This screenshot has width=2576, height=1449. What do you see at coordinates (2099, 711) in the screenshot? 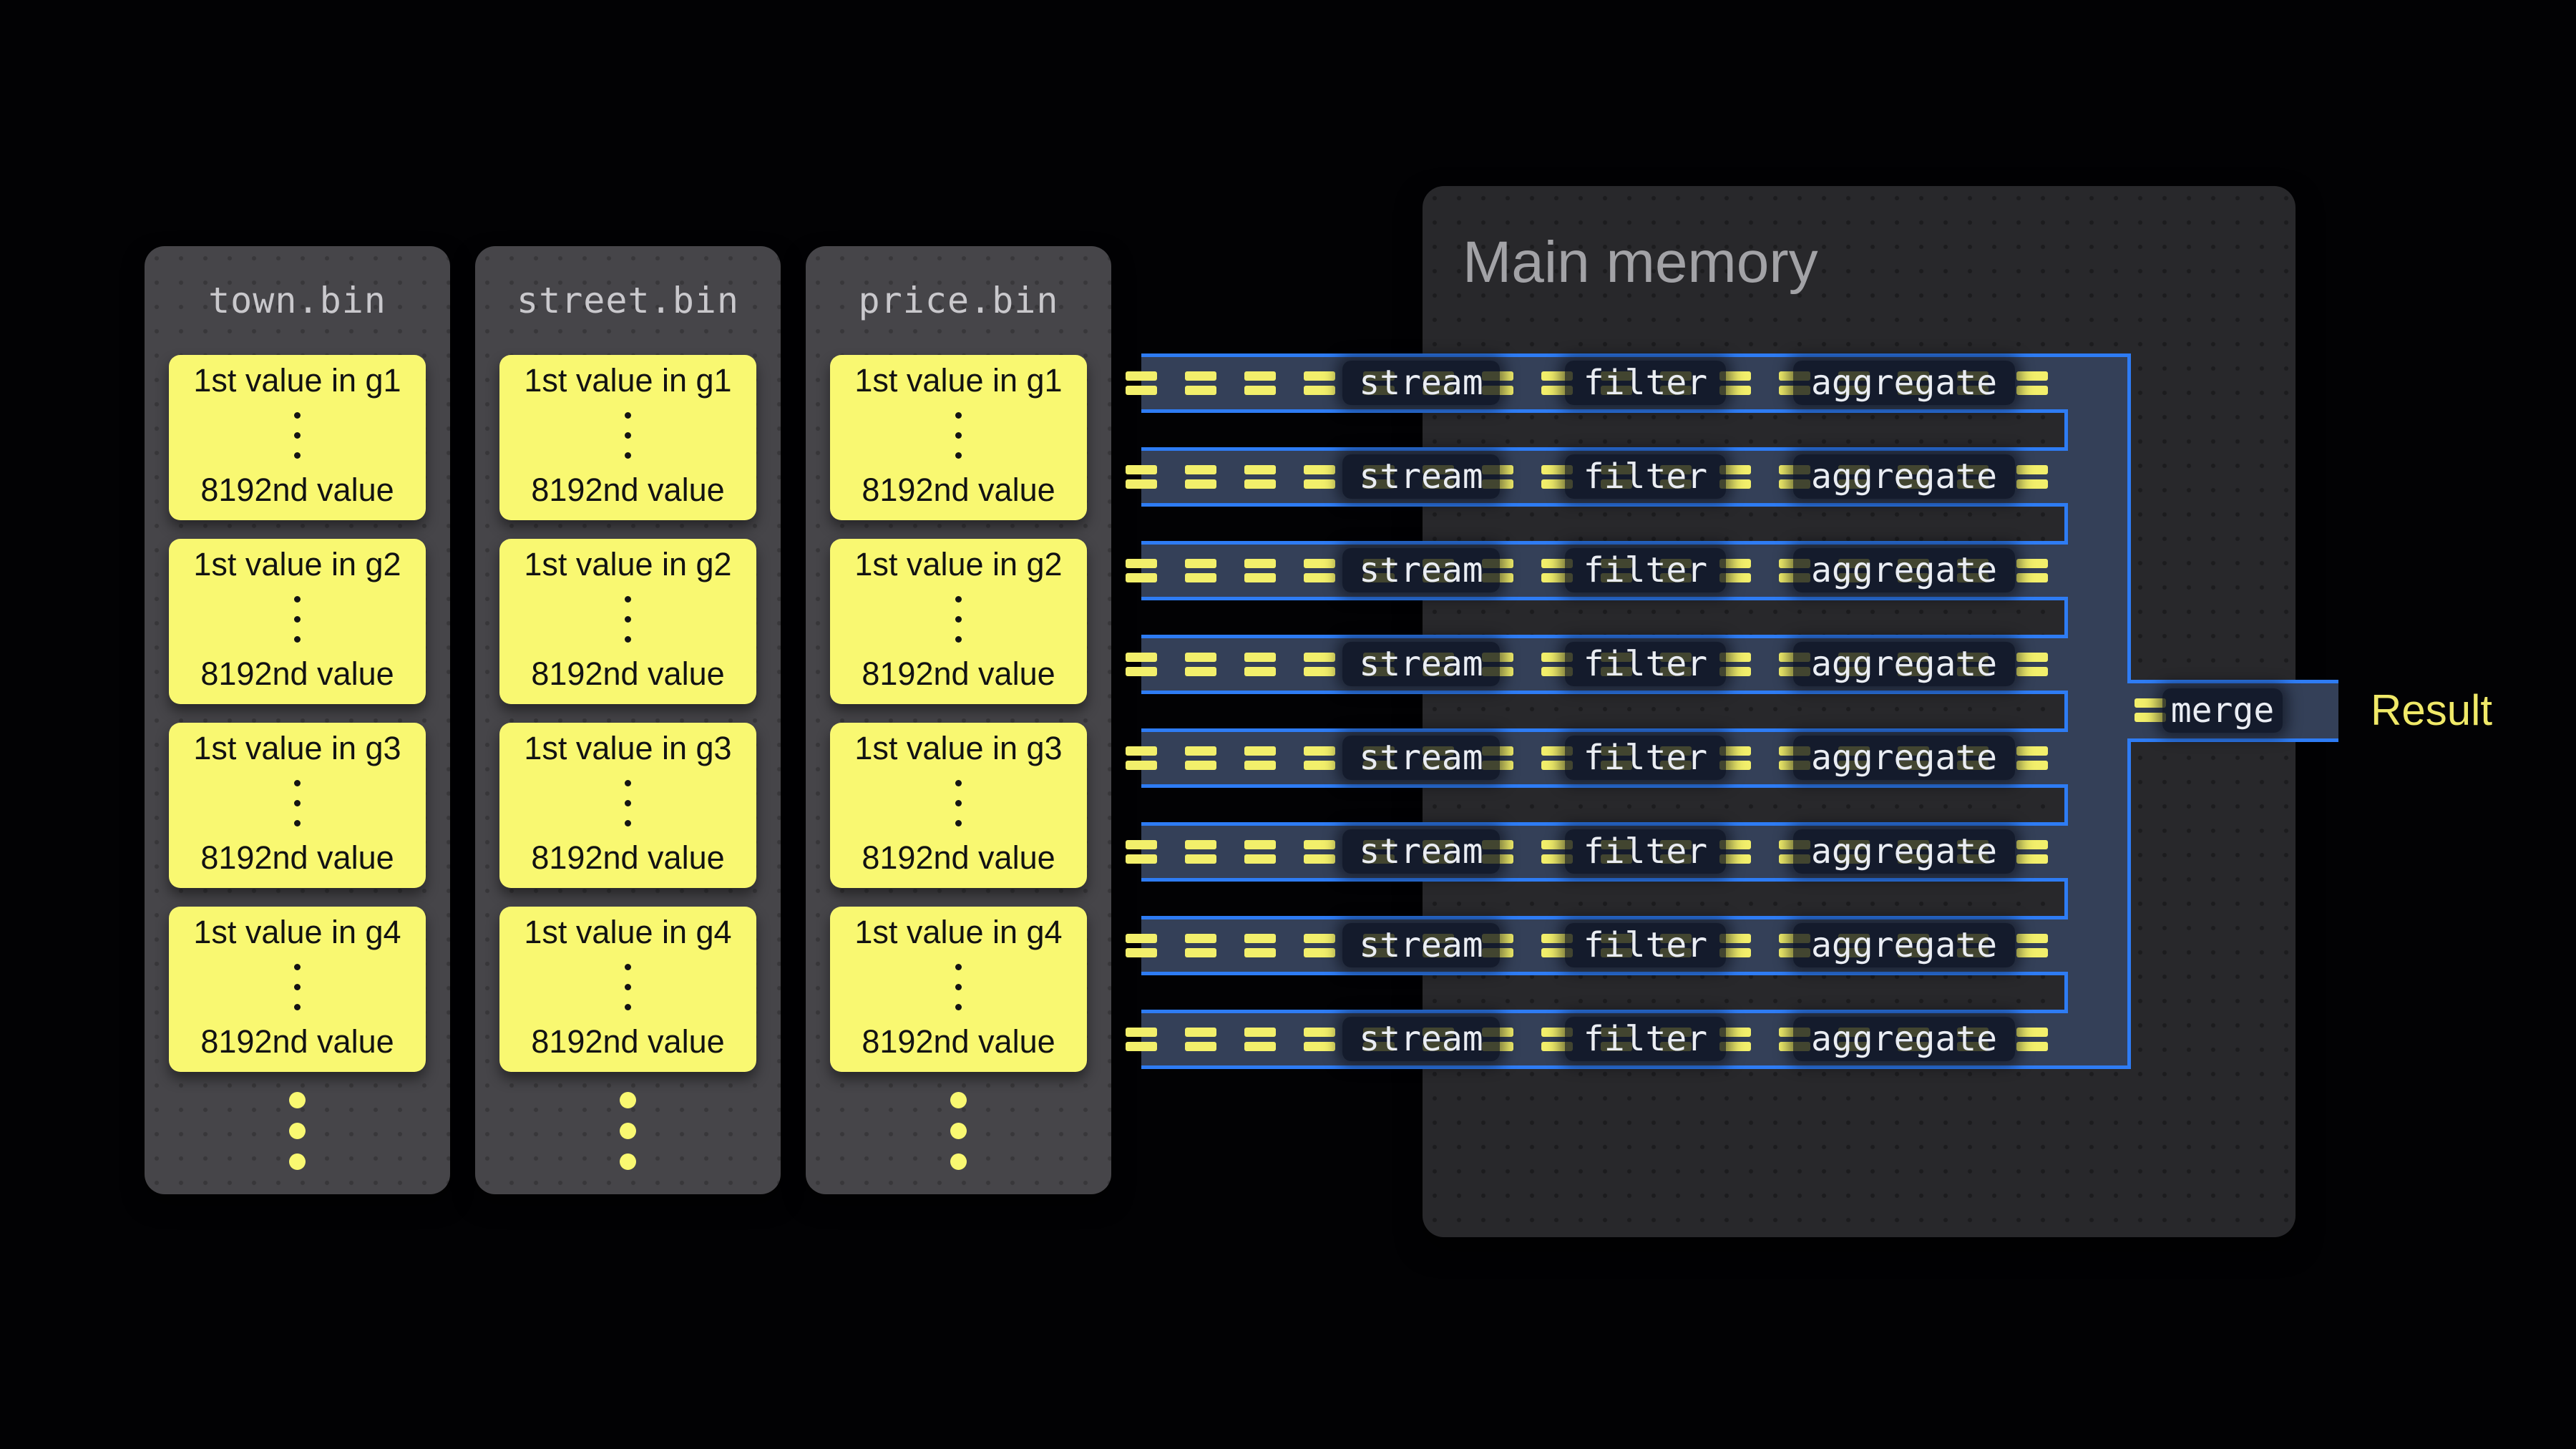
I see `collector-spine` at bounding box center [2099, 711].